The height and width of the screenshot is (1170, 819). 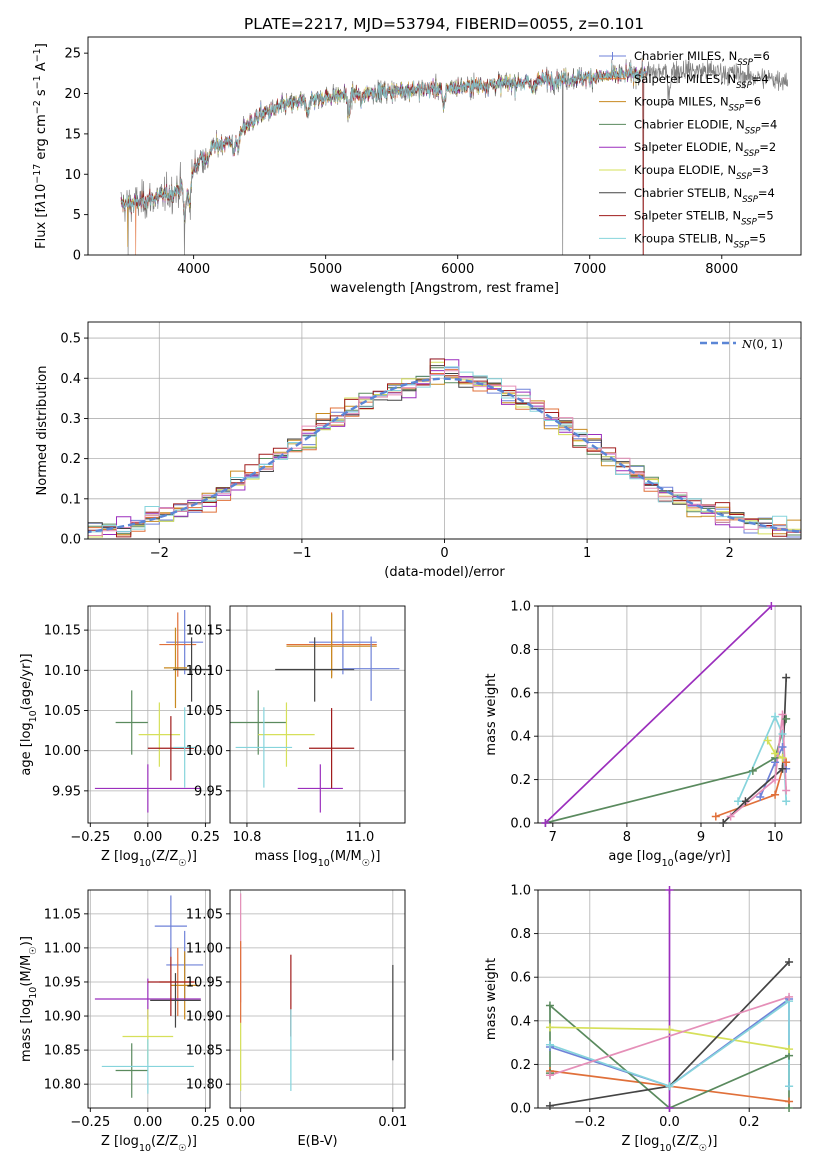 What do you see at coordinates (62, 671) in the screenshot?
I see `y-tick-label: 10.10` at bounding box center [62, 671].